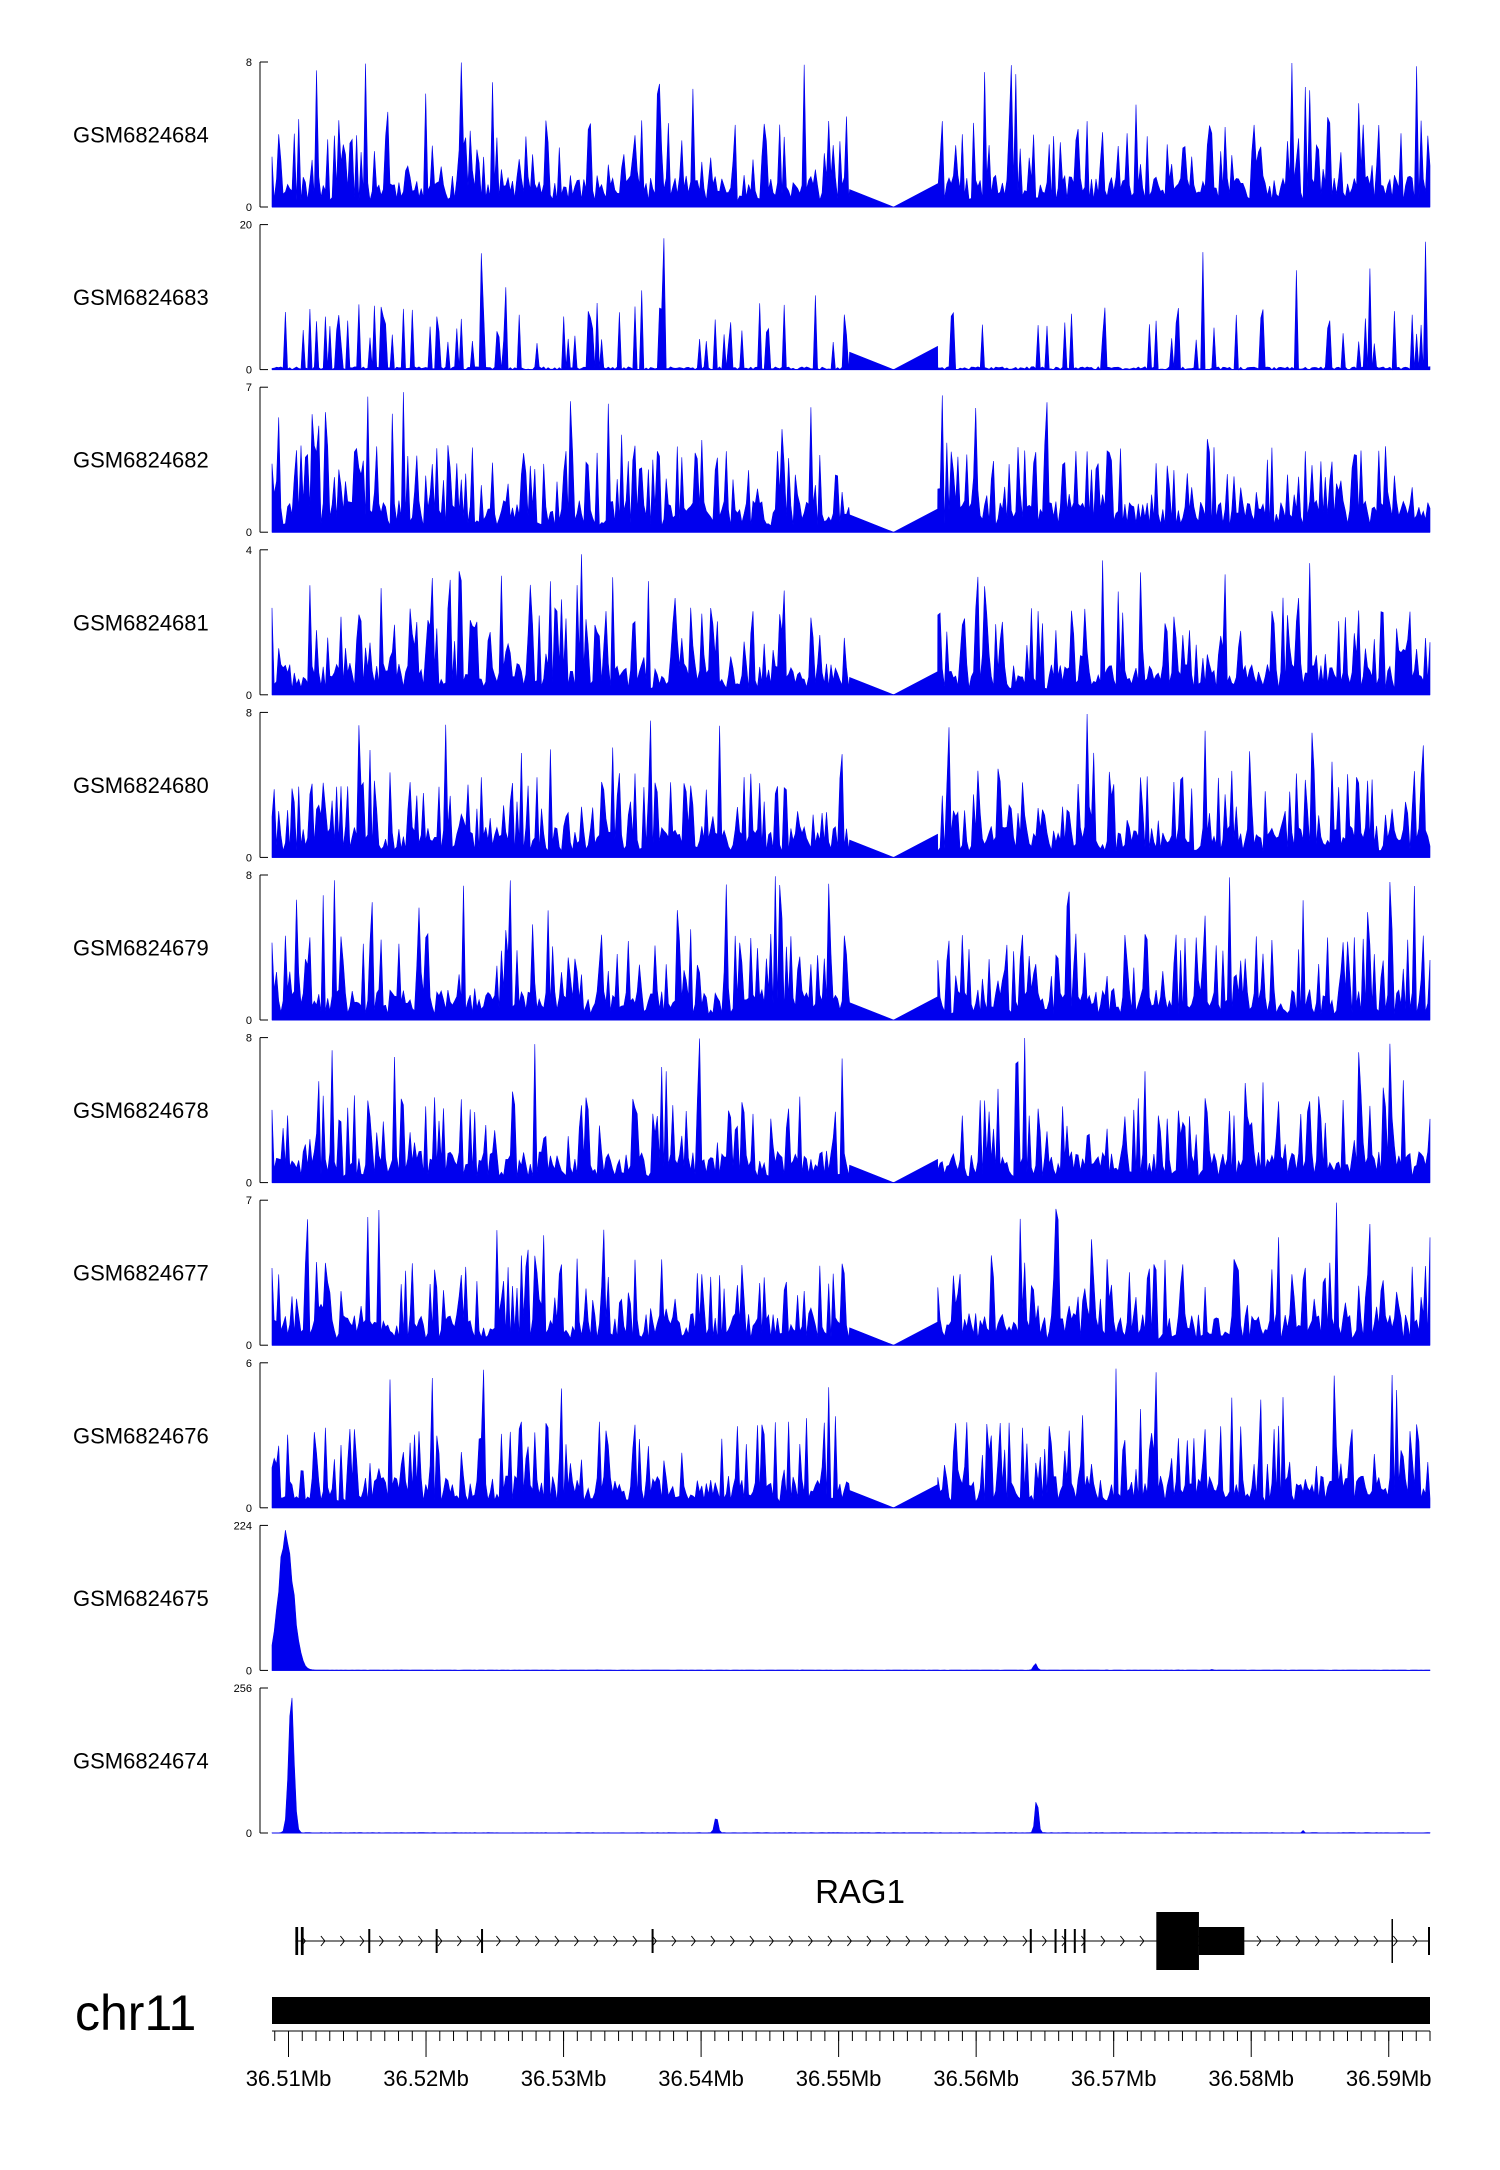 This screenshot has width=1500, height=2170. What do you see at coordinates (976, 2078) in the screenshot?
I see `tick-label: 36.56Mb` at bounding box center [976, 2078].